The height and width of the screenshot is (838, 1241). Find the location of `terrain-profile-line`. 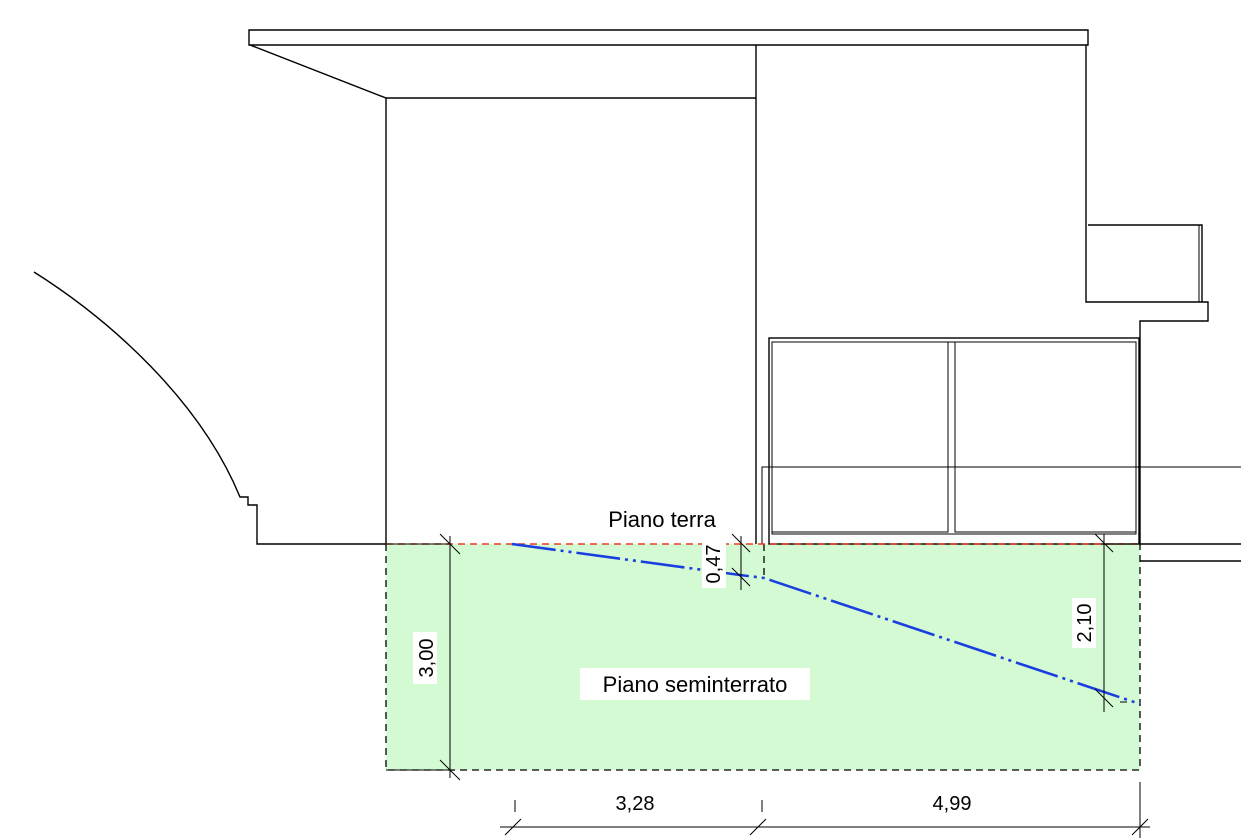

terrain-profile-line is located at coordinates (826, 624).